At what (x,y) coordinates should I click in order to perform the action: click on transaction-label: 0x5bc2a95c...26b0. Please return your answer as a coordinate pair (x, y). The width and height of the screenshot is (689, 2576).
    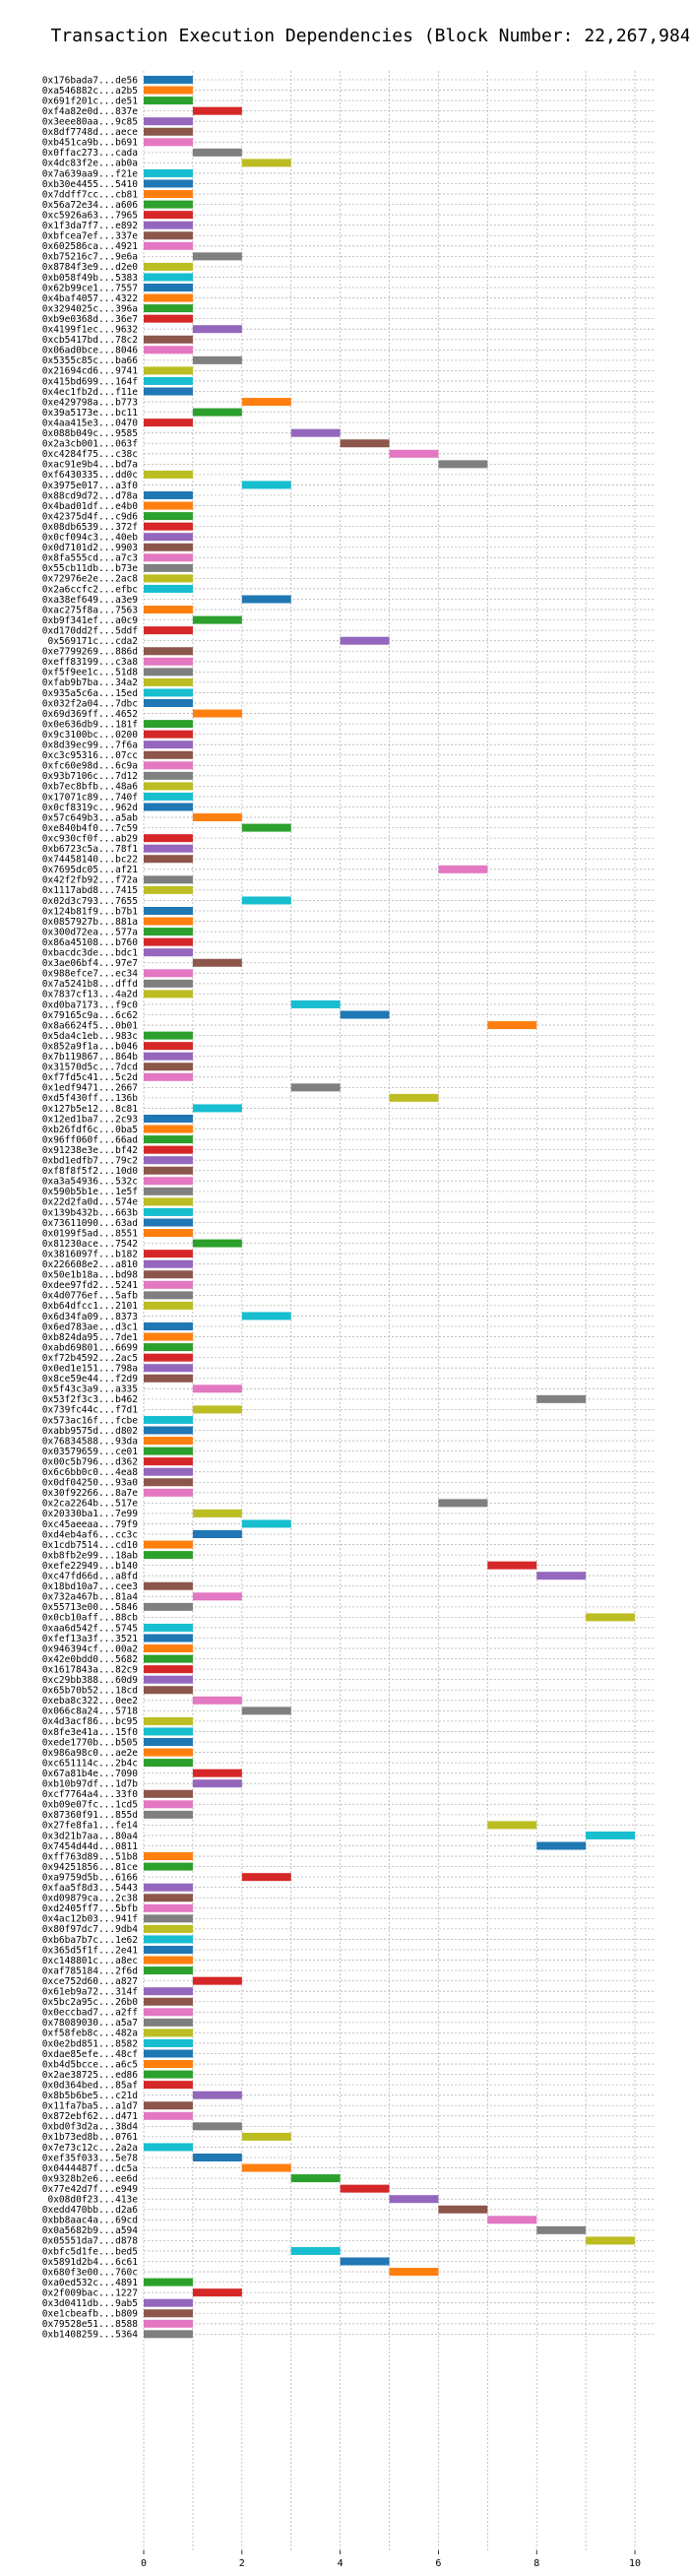
    Looking at the image, I should click on (90, 2002).